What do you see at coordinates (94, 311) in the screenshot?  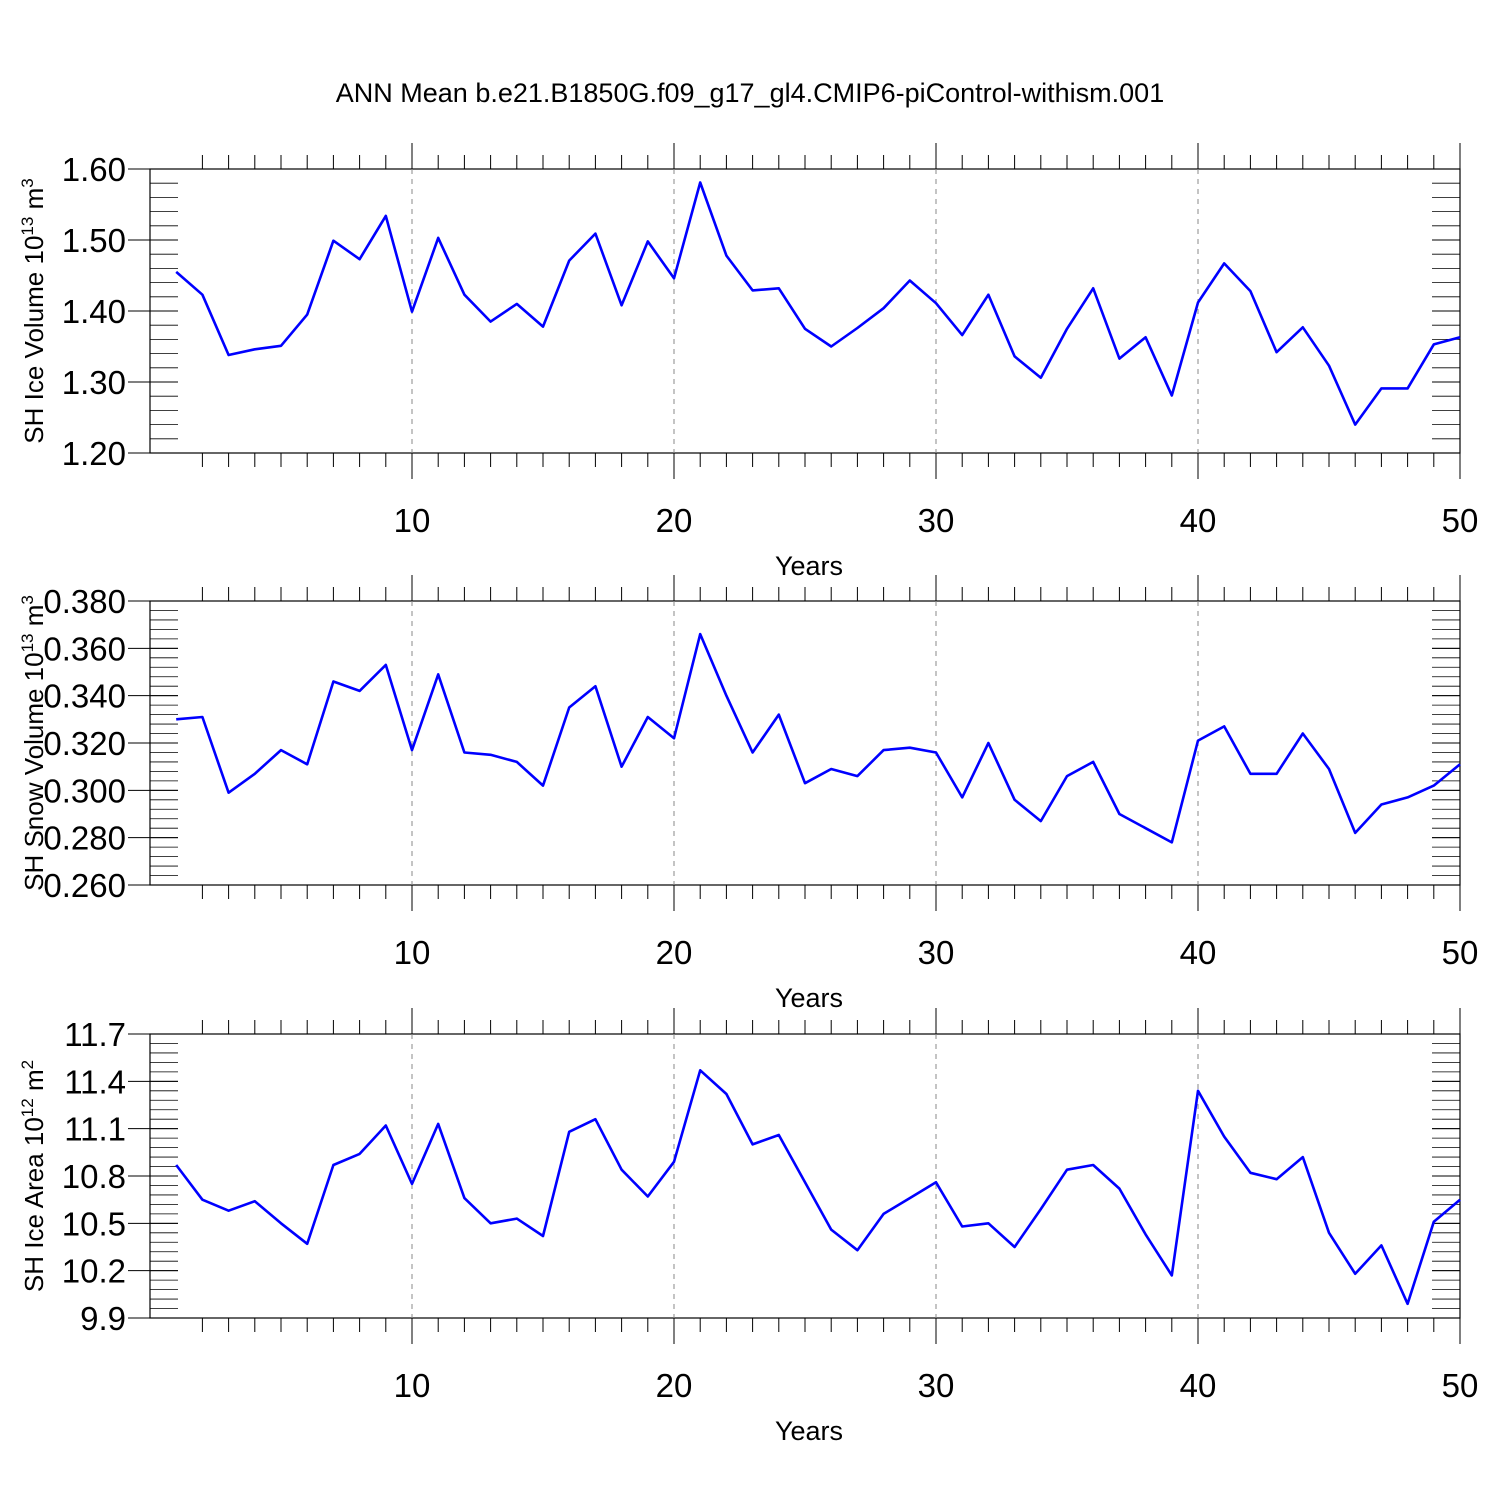 I see `y-tick-label: 1.40` at bounding box center [94, 311].